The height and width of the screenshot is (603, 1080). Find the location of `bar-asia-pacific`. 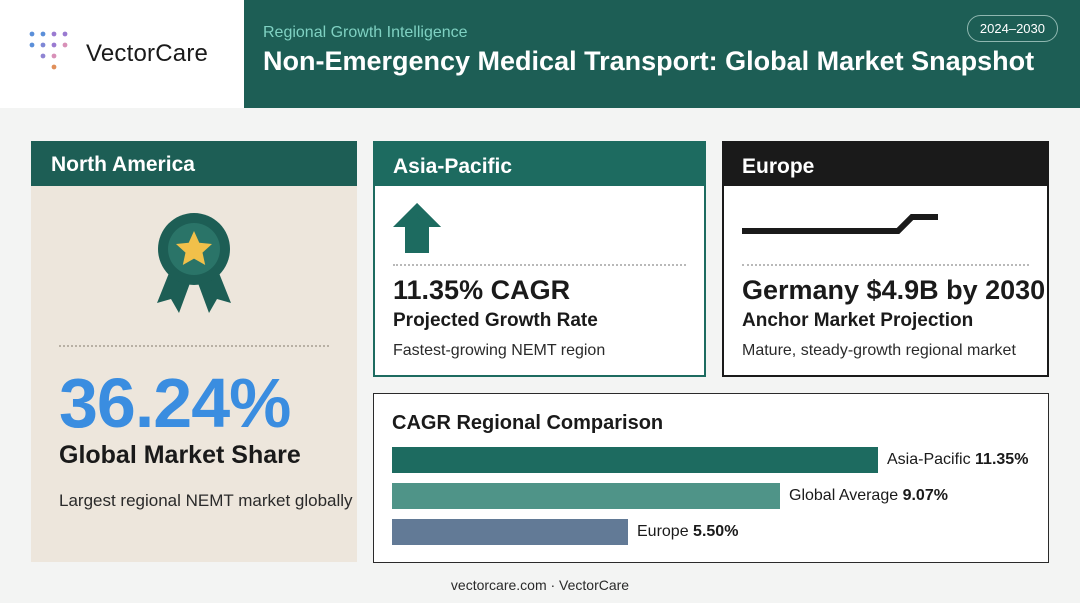

bar-asia-pacific is located at coordinates (635, 460).